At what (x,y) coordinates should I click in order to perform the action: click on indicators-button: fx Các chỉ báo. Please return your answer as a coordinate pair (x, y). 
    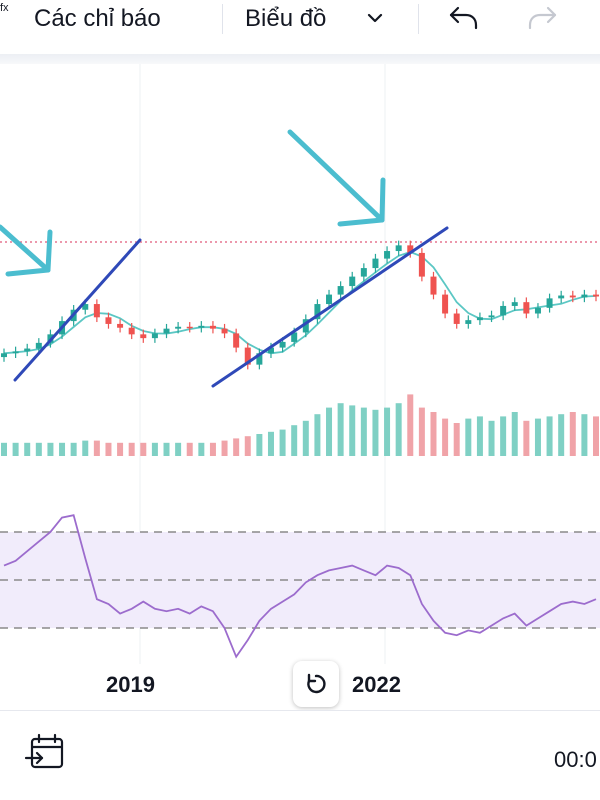
    Looking at the image, I should click on (107, 20).